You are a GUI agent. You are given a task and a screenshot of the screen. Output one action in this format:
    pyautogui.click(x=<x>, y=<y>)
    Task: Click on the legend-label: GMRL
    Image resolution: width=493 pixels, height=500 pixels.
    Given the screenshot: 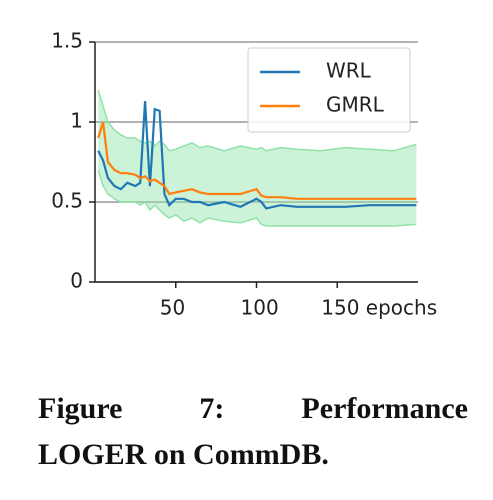 What is the action you would take?
    pyautogui.click(x=355, y=105)
    